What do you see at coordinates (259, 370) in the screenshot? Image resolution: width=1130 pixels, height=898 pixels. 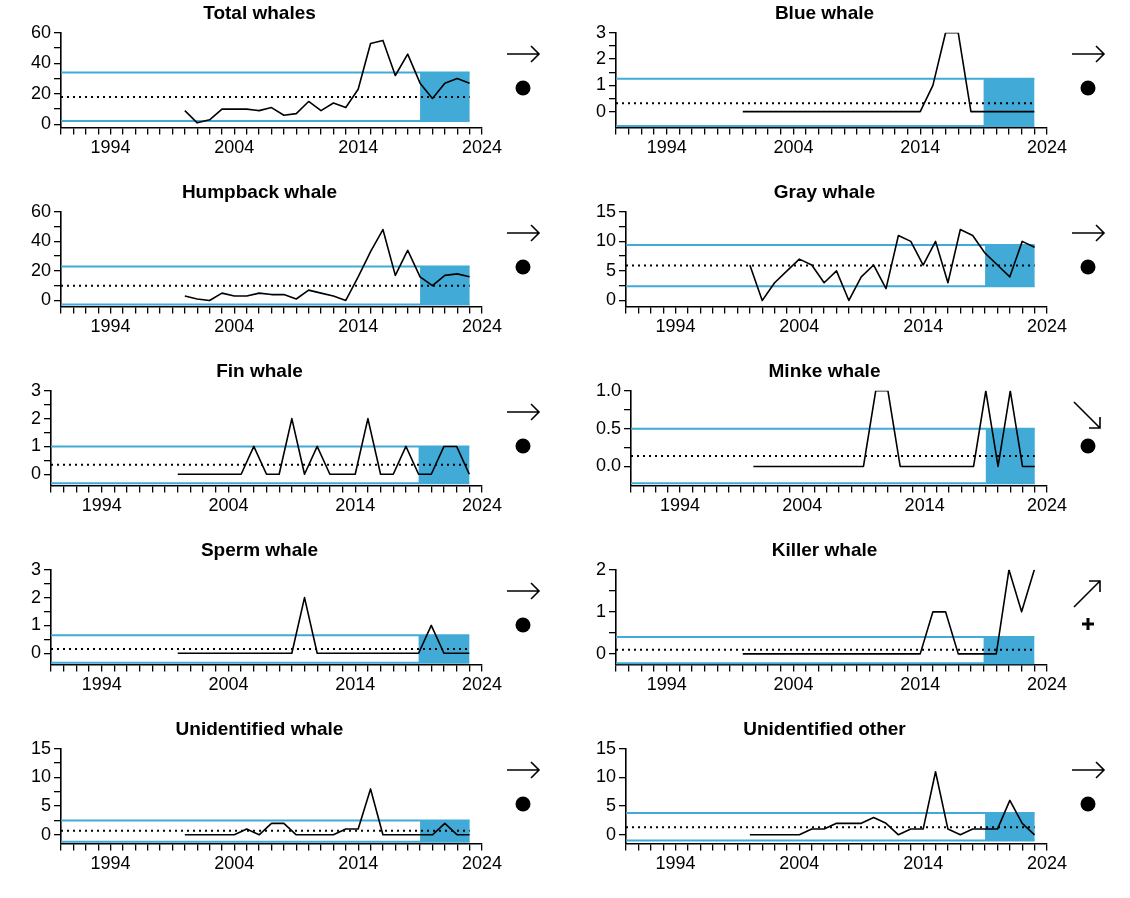 I see `chart-title: Fin whale` at bounding box center [259, 370].